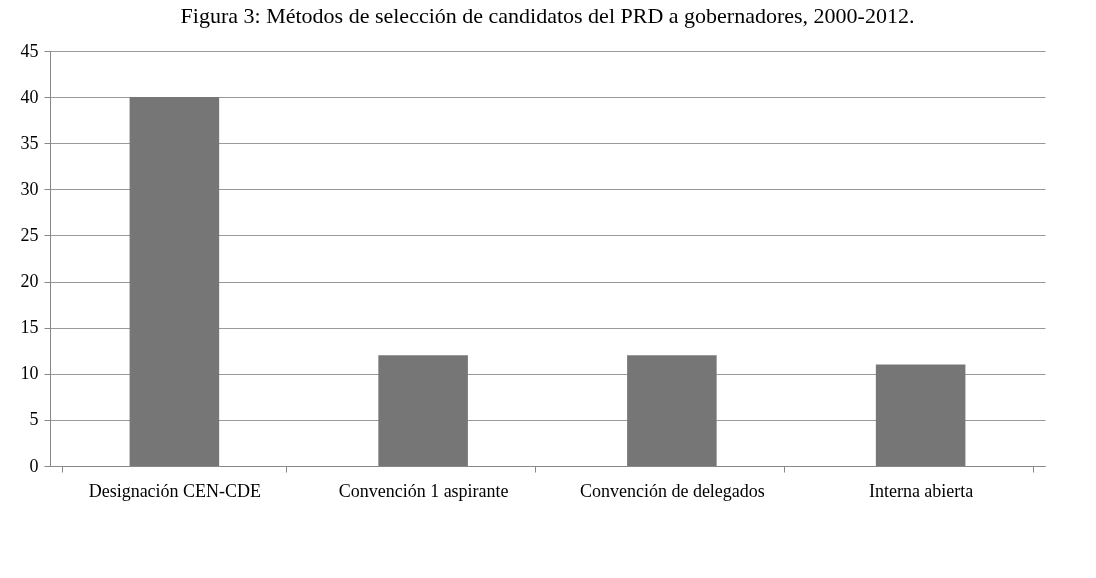  Describe the element at coordinates (29, 281) in the screenshot. I see `y-tick-label: 20` at that location.